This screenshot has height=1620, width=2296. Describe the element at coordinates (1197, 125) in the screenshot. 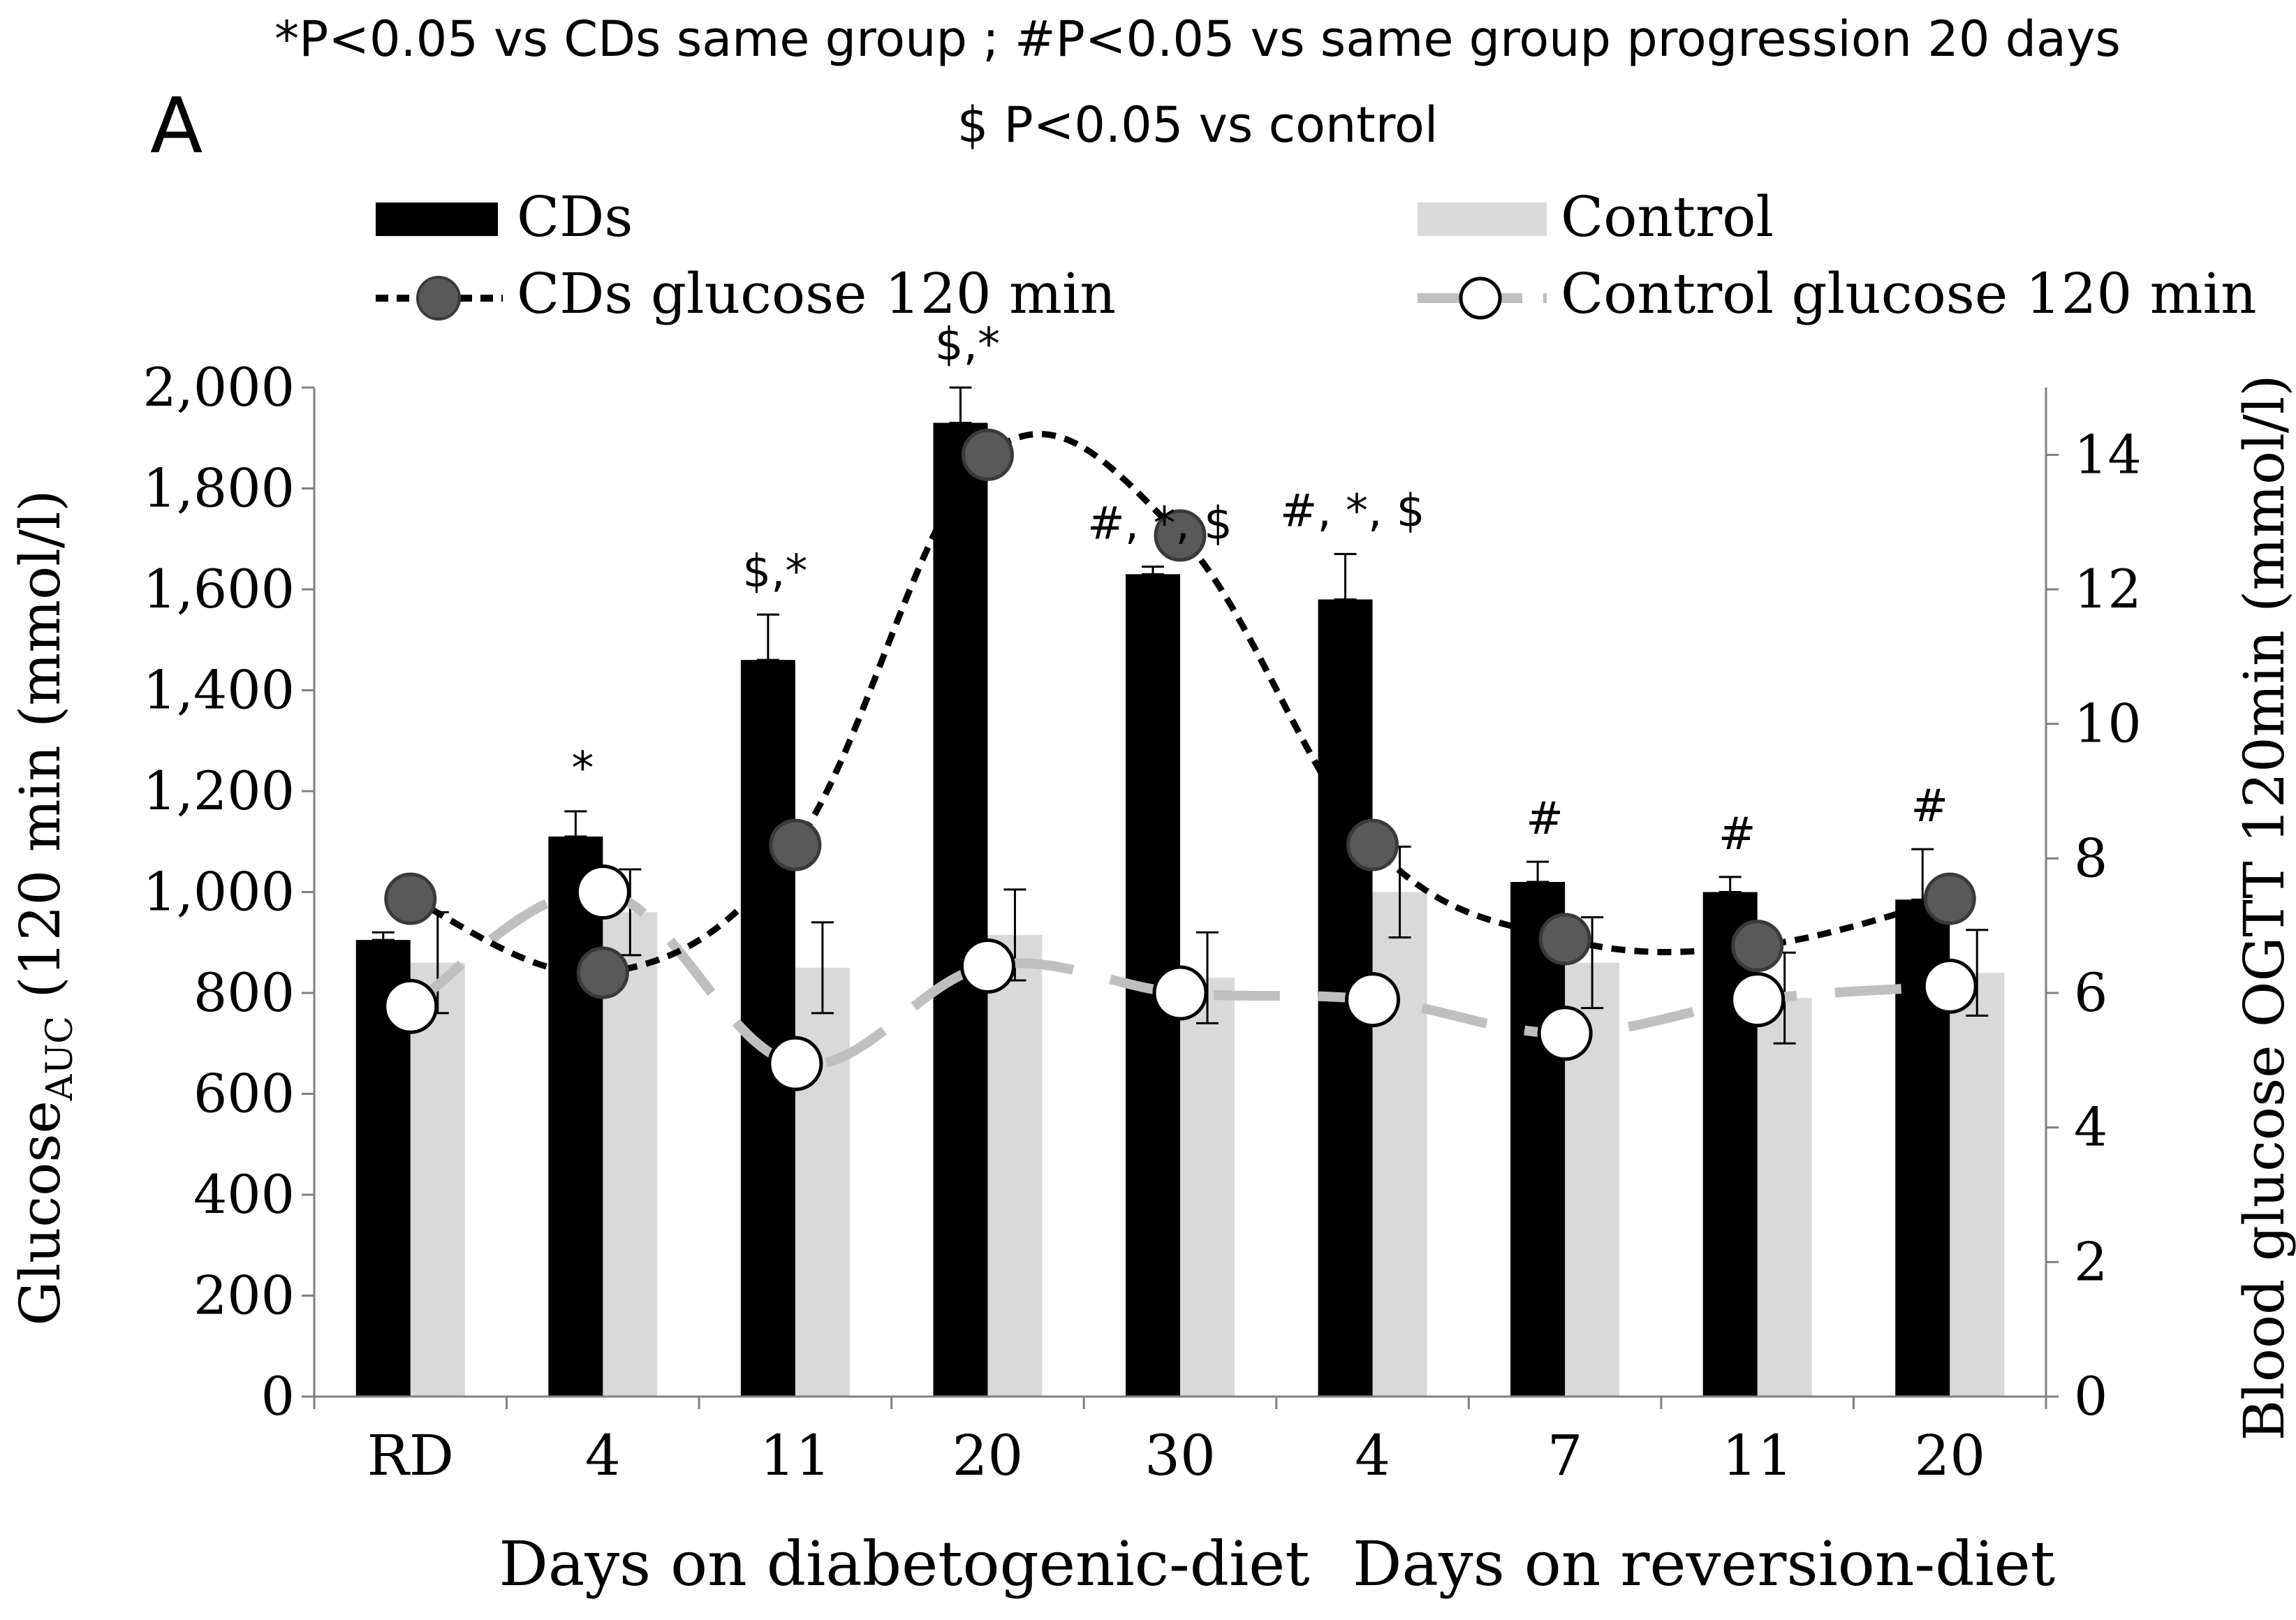

I see `significance-note-line-2: $ P<0.05 vs control` at that location.